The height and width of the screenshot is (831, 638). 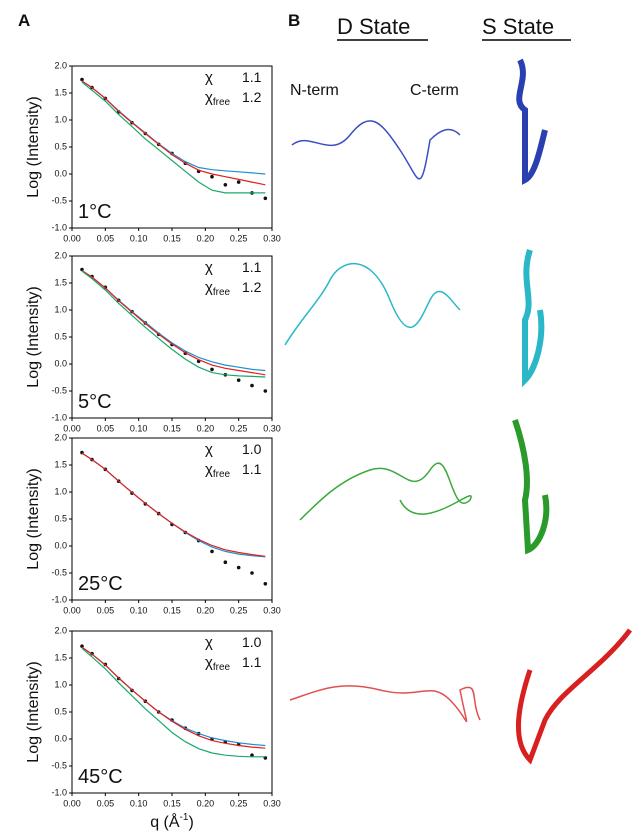 I want to click on column-header: S State, so click(x=518, y=26).